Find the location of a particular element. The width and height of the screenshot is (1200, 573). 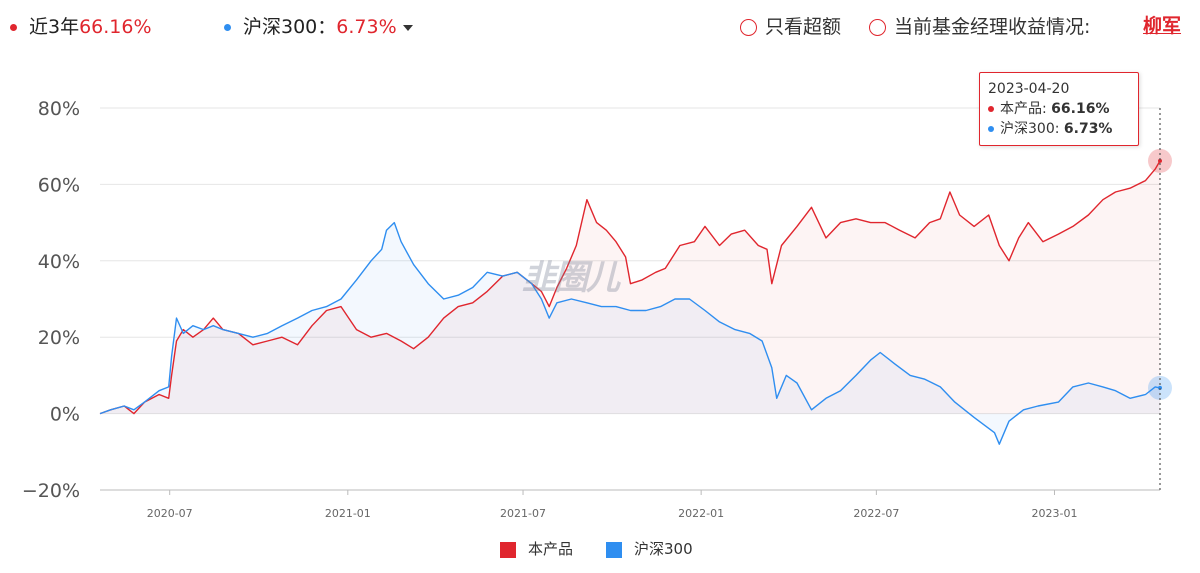

legend-item-benchmark: 沪深300 is located at coordinates (649, 548).